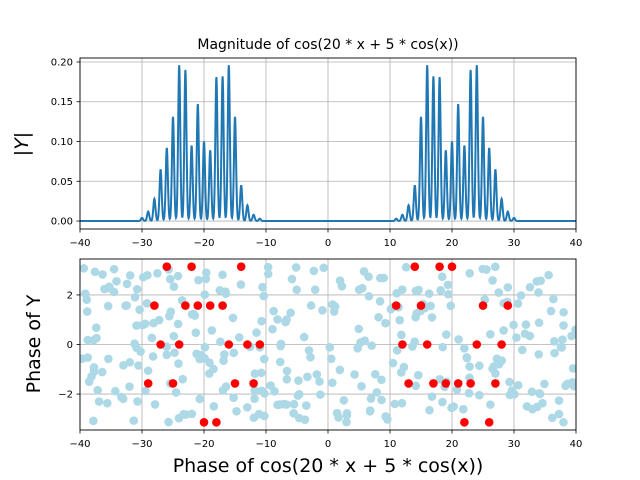  What do you see at coordinates (79, 243) in the screenshot?
I see `magnitude-x-tick-label: −40` at bounding box center [79, 243].